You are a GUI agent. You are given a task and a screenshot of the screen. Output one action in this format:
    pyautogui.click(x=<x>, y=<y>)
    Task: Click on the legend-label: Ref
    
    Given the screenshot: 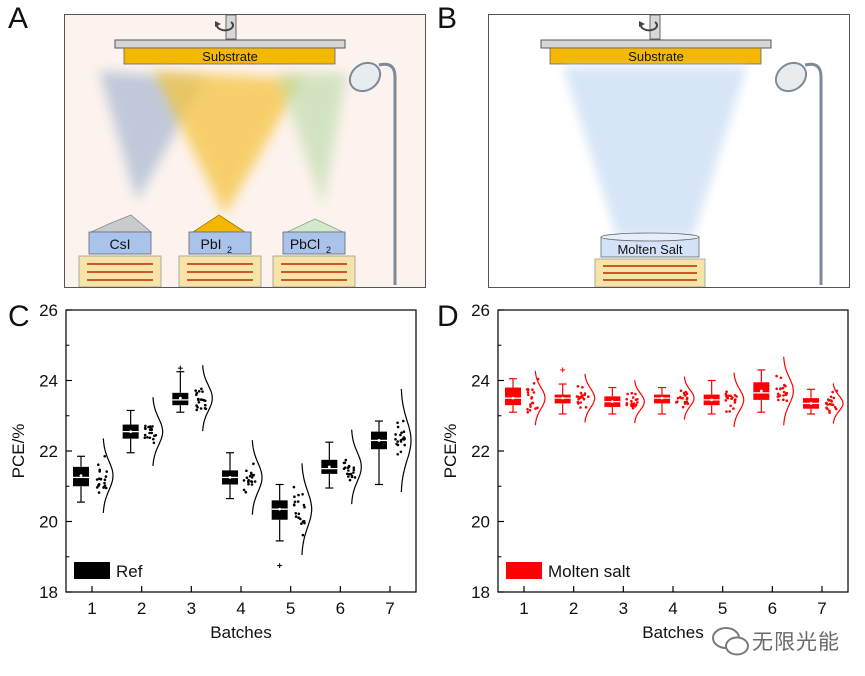 What is the action you would take?
    pyautogui.click(x=129, y=571)
    